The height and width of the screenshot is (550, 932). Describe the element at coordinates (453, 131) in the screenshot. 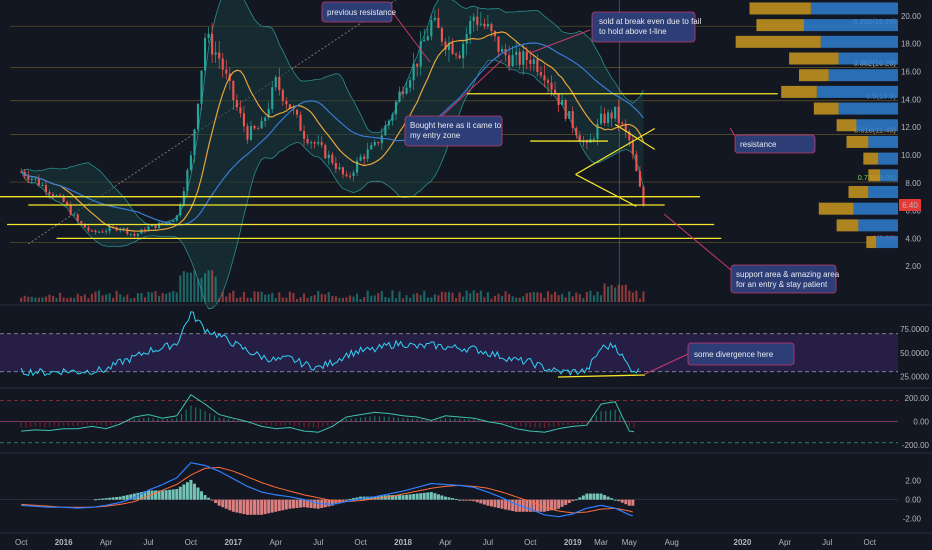

I see `bought-here-callout` at that location.